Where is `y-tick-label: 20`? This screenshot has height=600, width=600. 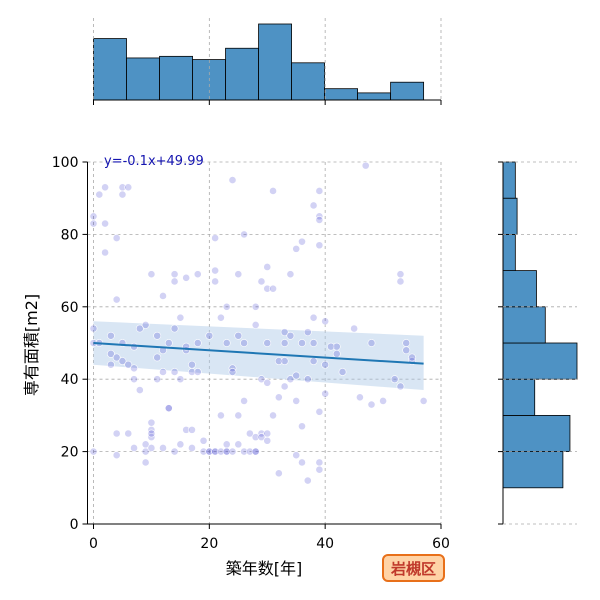
y-tick-label: 20 is located at coordinates (70, 453).